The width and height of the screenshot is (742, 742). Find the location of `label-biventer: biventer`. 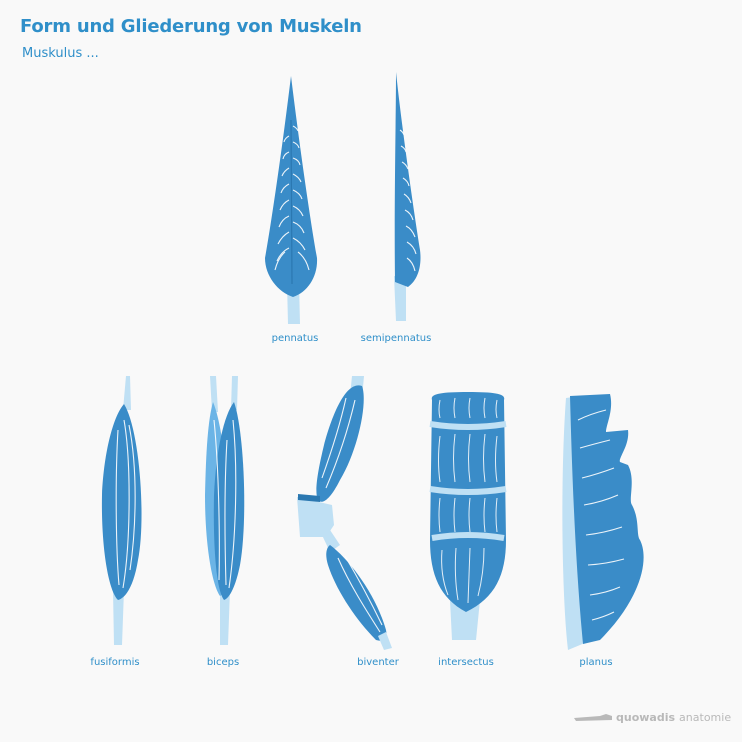

label-biventer: biventer is located at coordinates (378, 662).